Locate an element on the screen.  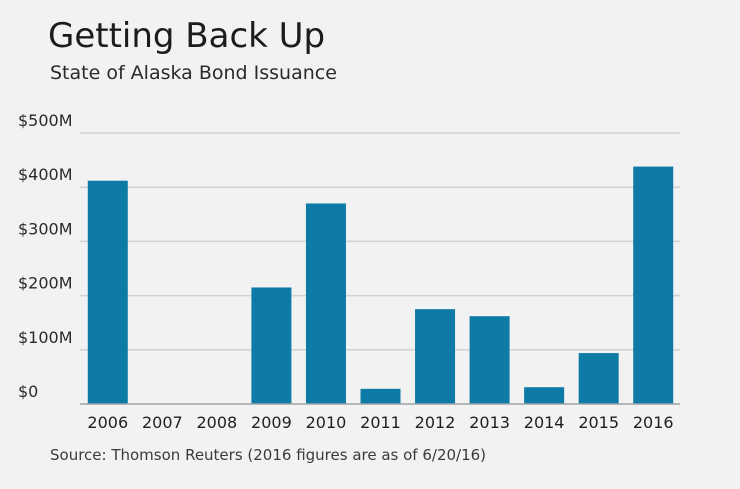
bar-2010 is located at coordinates (325, 303).